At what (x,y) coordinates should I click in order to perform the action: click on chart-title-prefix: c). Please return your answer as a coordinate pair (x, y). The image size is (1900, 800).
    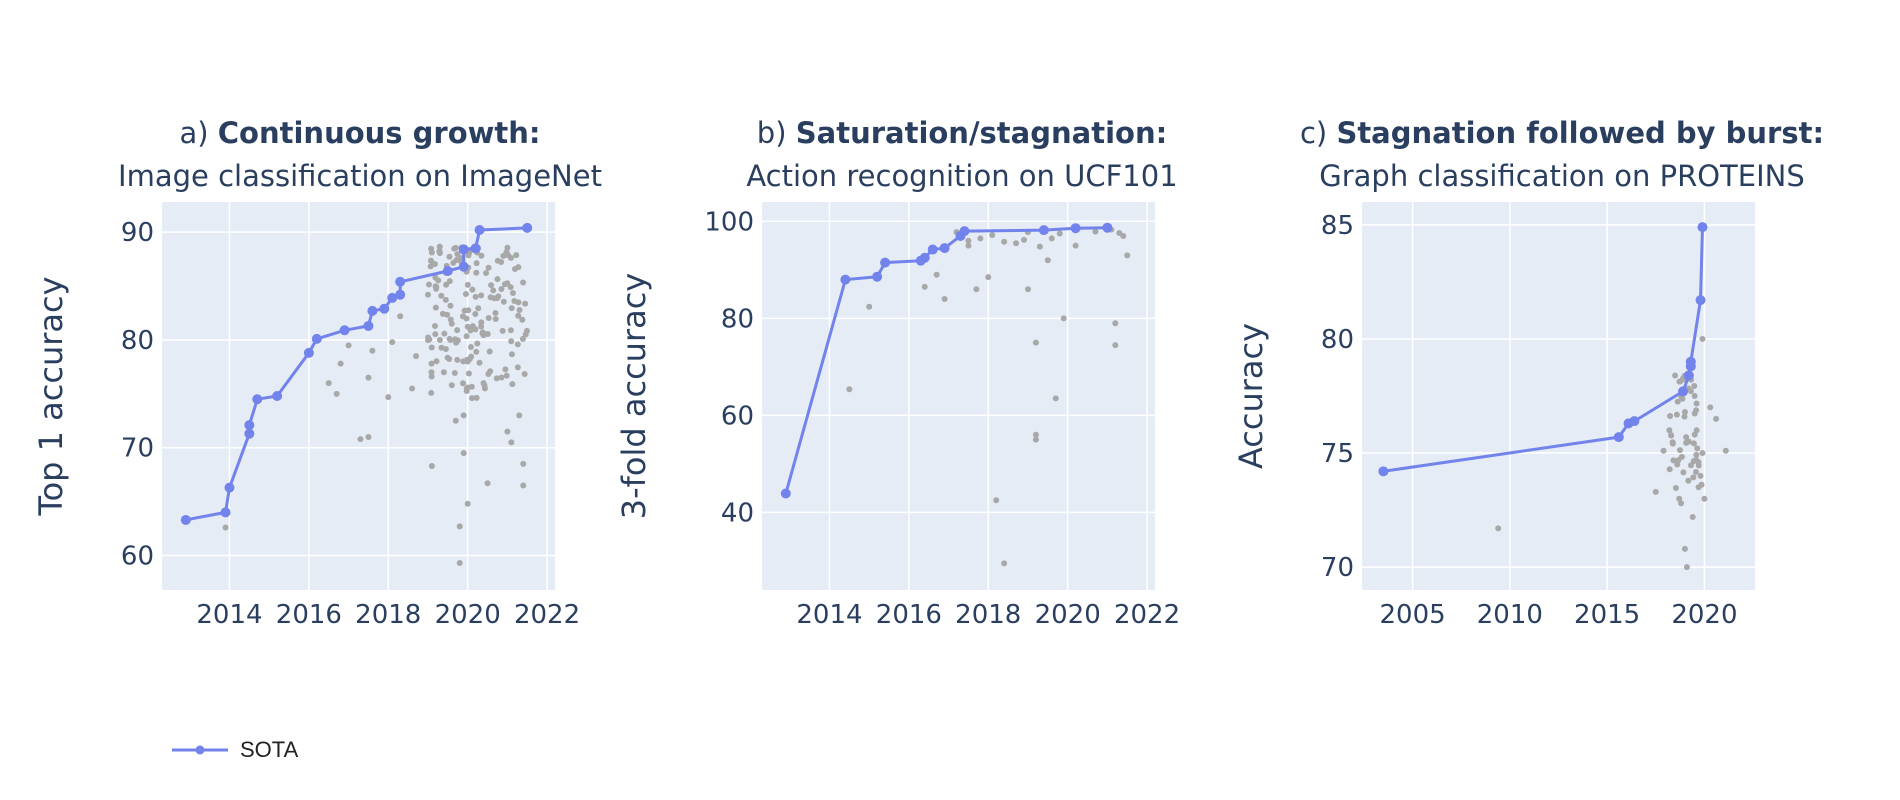
    Looking at the image, I should click on (1318, 133).